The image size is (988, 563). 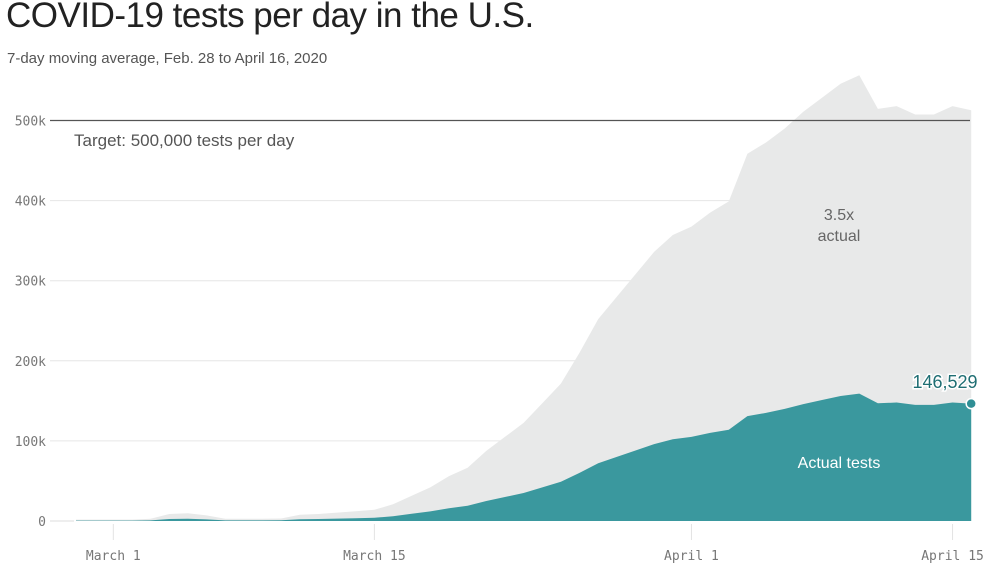 What do you see at coordinates (839, 236) in the screenshot?
I see `gray-label-actual: actual` at bounding box center [839, 236].